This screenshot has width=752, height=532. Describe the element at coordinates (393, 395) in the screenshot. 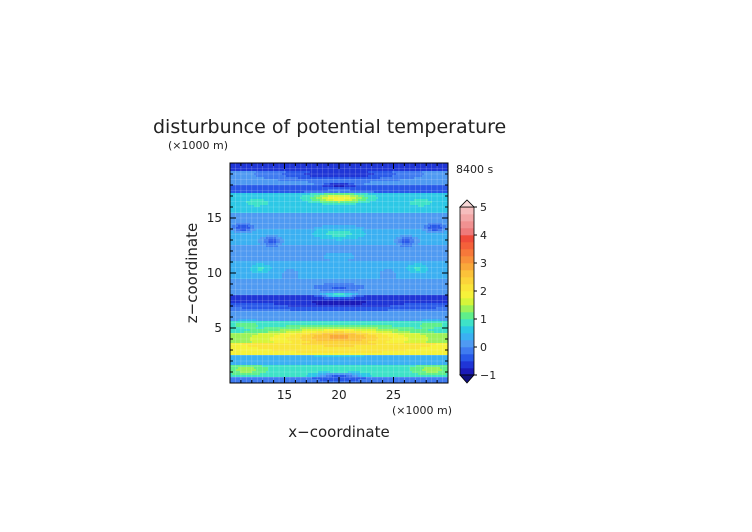

I see `x-tick-label: 25` at that location.